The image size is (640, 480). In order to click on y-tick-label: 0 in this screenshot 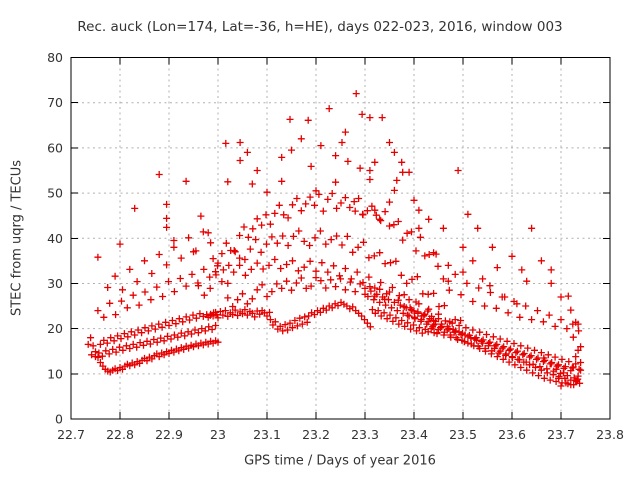, I will do `click(59, 419)`.